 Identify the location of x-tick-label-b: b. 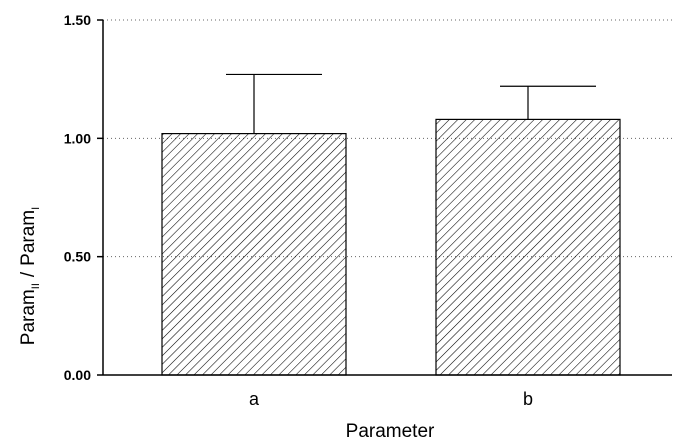
(528, 399).